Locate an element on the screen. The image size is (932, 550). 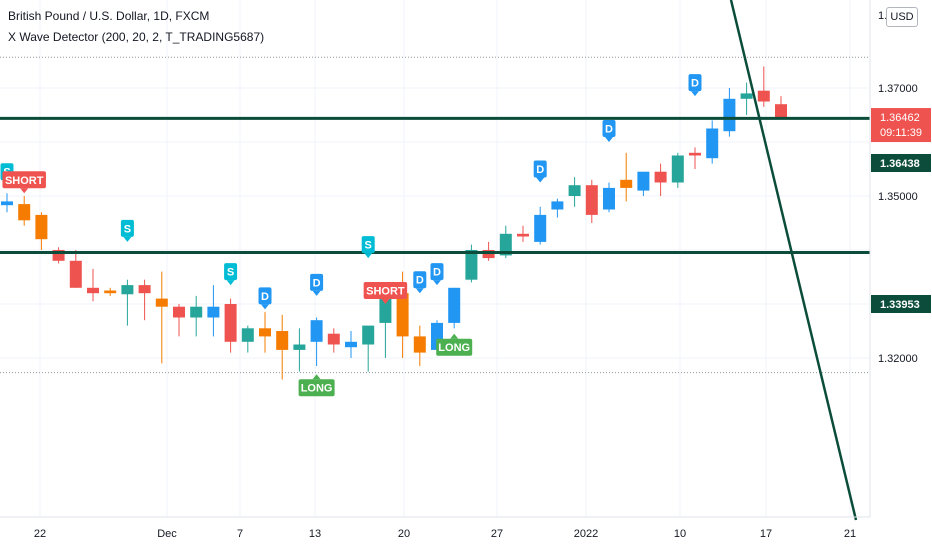
current-price-text: 1.36462 is located at coordinates (900, 118).